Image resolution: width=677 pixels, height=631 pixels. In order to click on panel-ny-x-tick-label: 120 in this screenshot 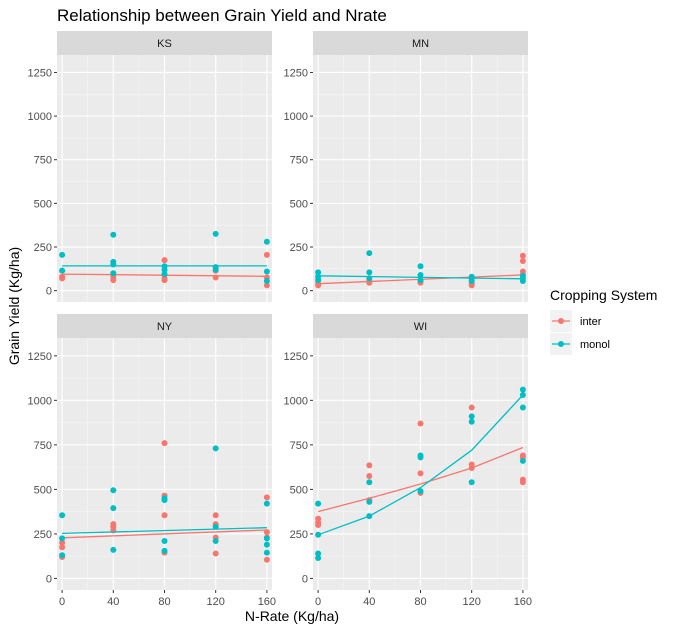, I will do `click(216, 602)`.